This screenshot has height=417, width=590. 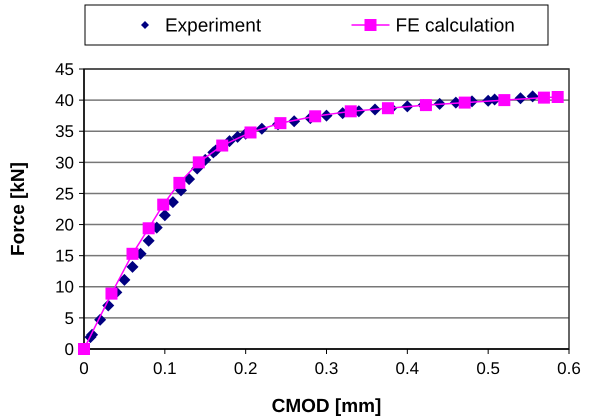 What do you see at coordinates (84, 368) in the screenshot?
I see `x-tick-label: 0` at bounding box center [84, 368].